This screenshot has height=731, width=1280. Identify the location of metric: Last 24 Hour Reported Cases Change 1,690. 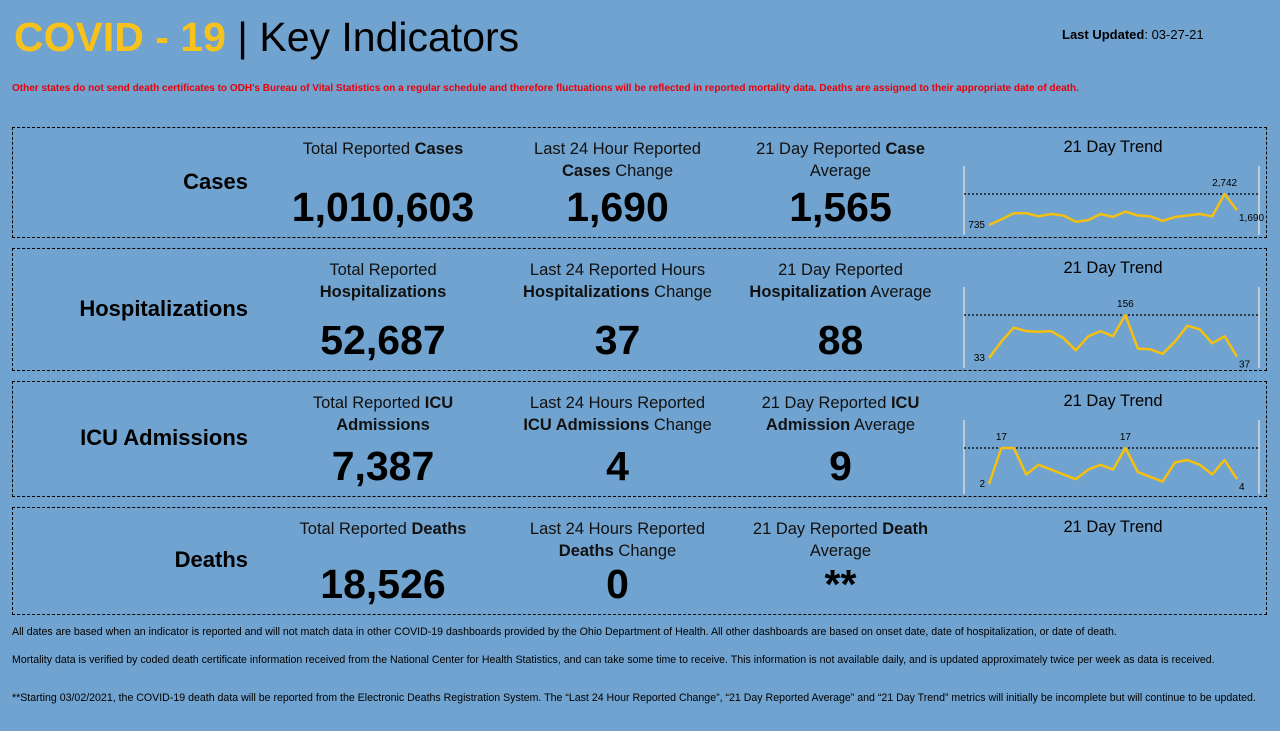
(617, 187).